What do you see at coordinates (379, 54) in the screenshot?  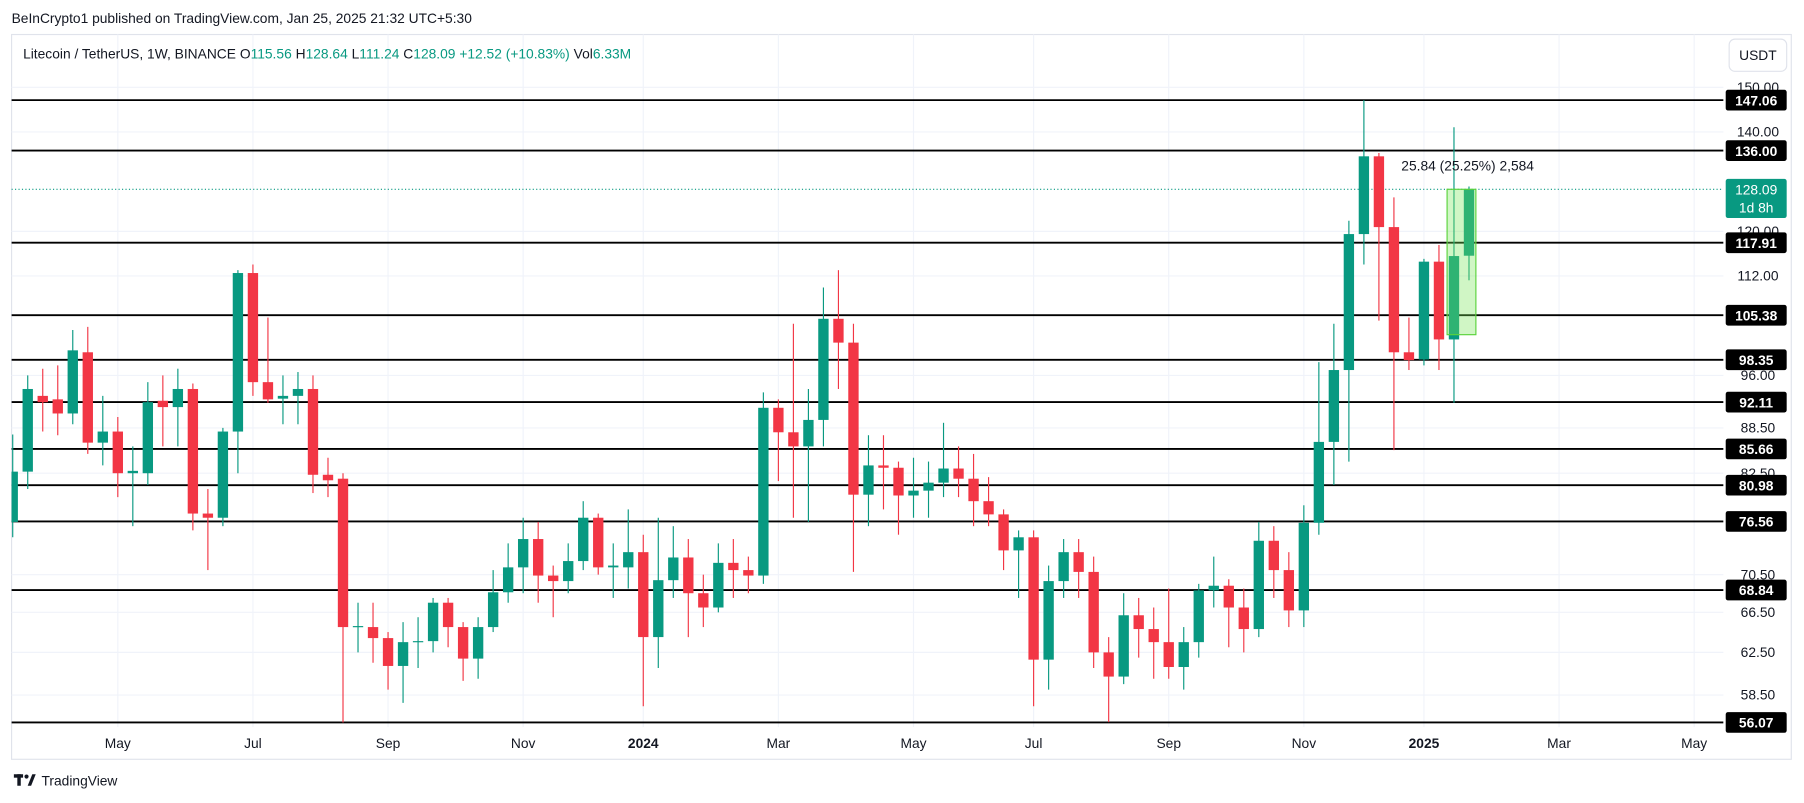 I see `low-value: 111.24` at bounding box center [379, 54].